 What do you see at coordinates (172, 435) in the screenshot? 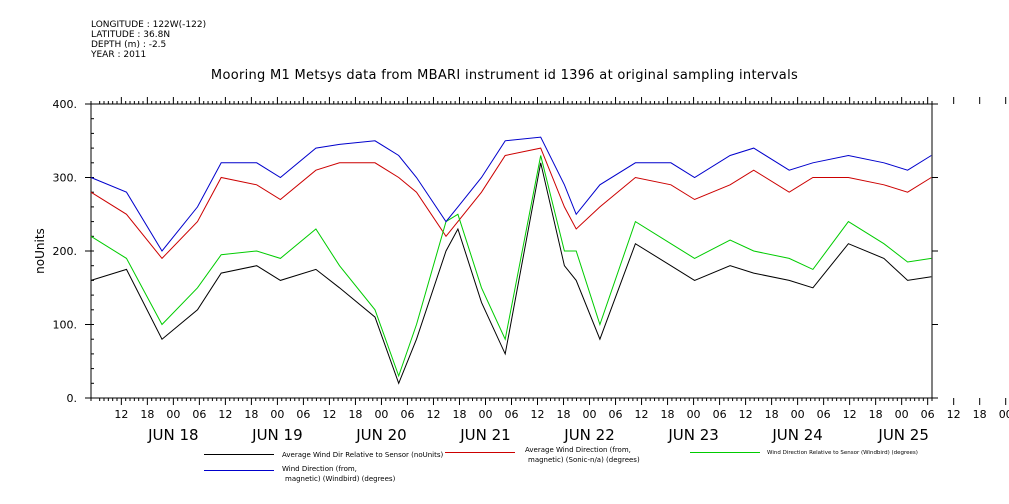
I see `x-day-label: JUN 18` at bounding box center [172, 435].